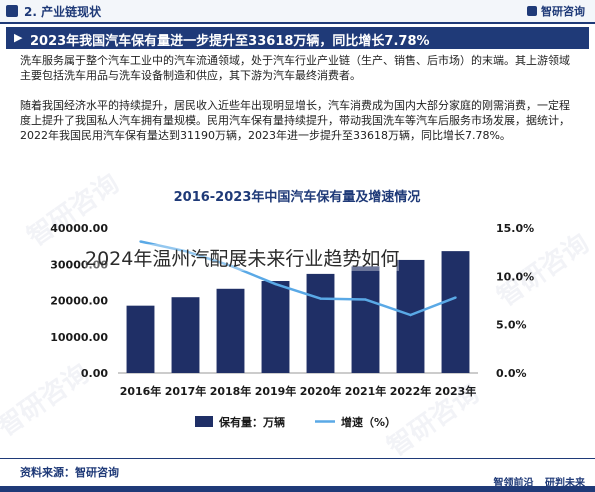 The height and width of the screenshot is (492, 595). I want to click on y-tick-left: 20000.00, so click(79, 301).